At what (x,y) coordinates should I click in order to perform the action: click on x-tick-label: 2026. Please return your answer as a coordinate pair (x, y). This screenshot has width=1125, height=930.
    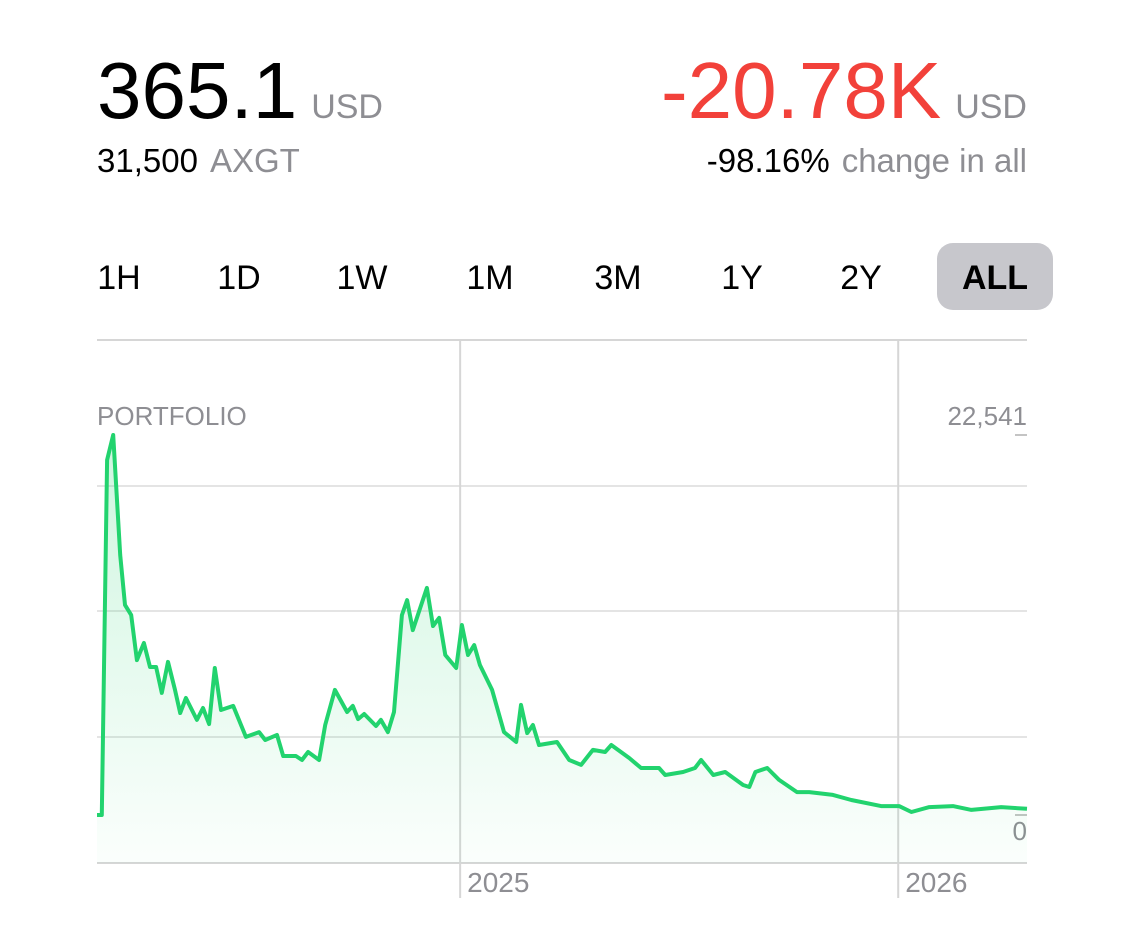
    Looking at the image, I should click on (936, 882).